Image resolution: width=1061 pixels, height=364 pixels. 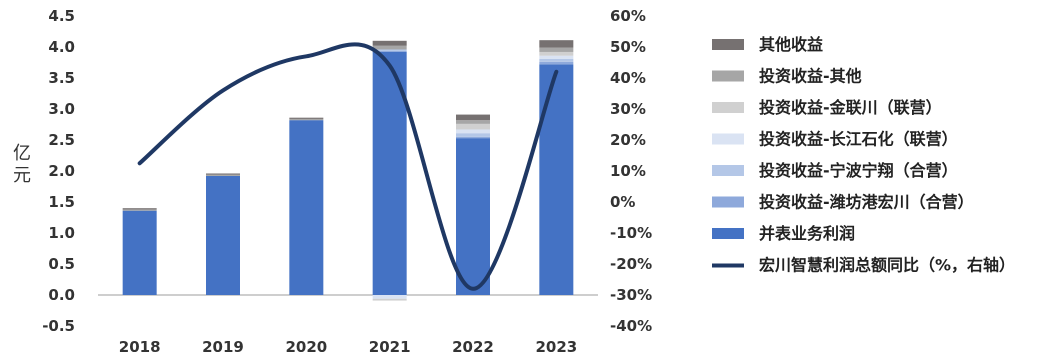 I want to click on y2-tick-label: -40%, so click(x=631, y=326).